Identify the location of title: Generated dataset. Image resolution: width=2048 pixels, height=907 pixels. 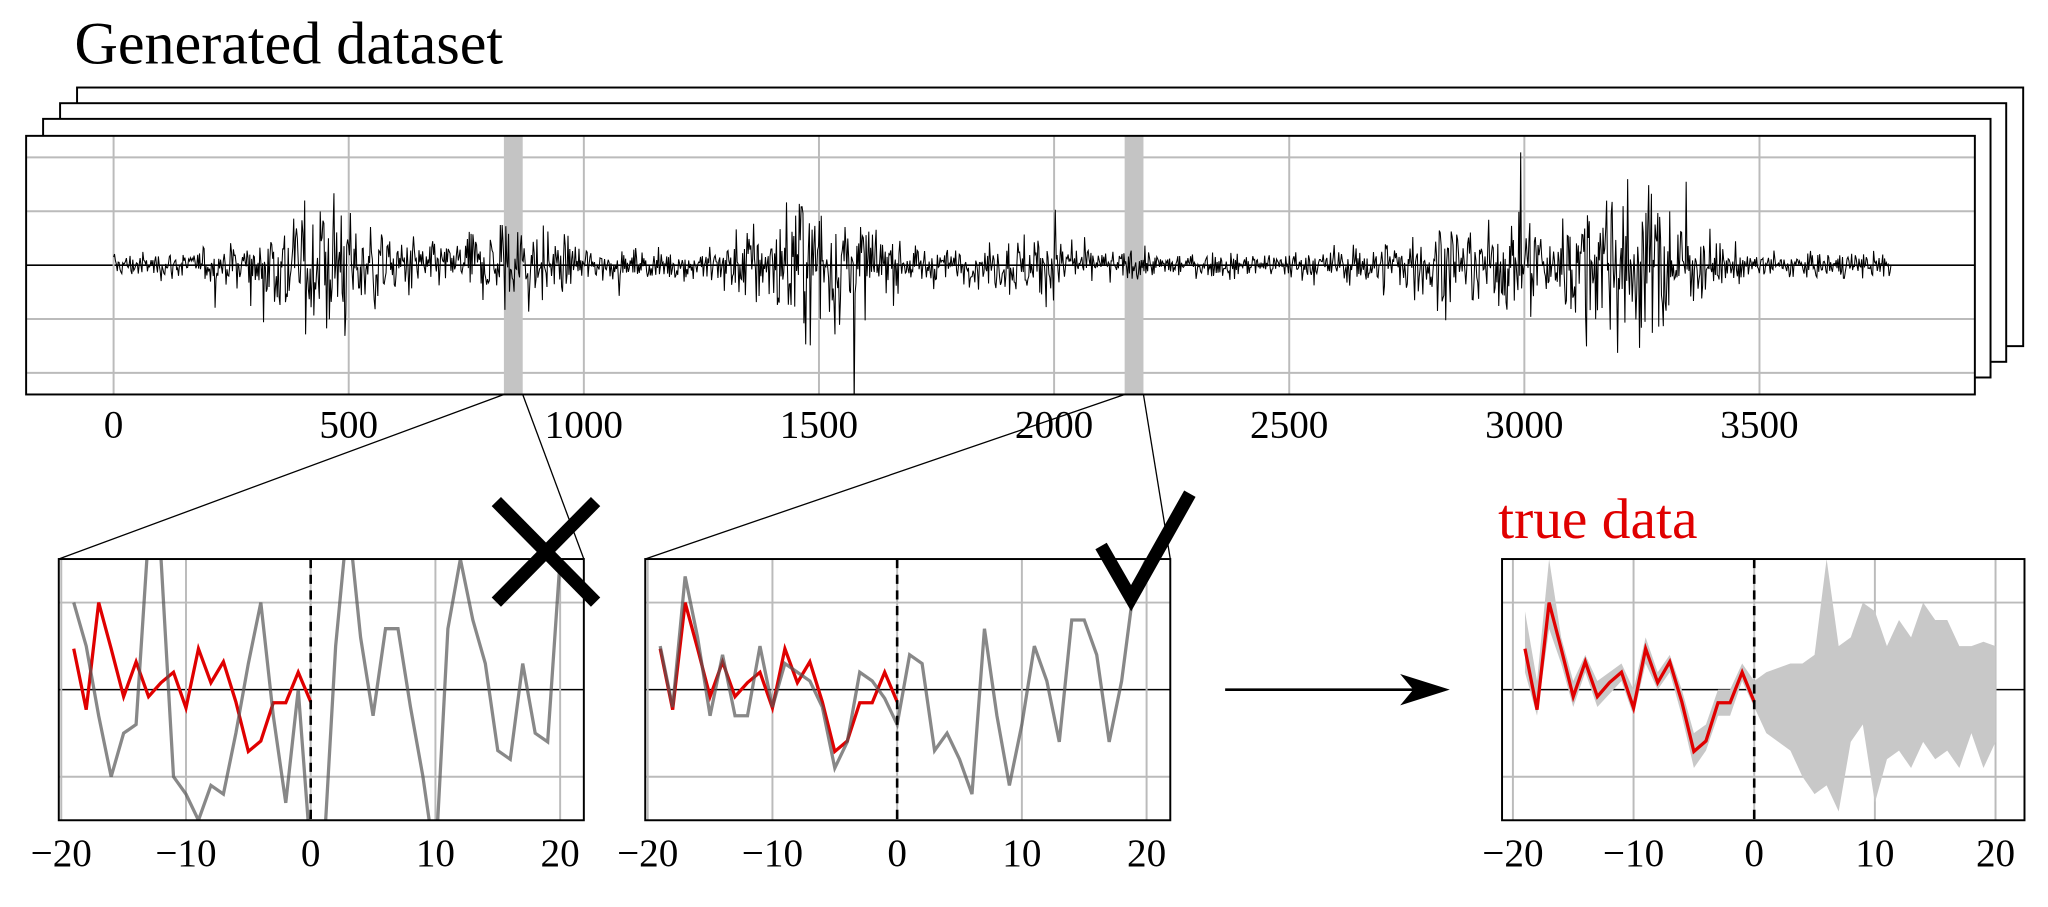
(288, 42).